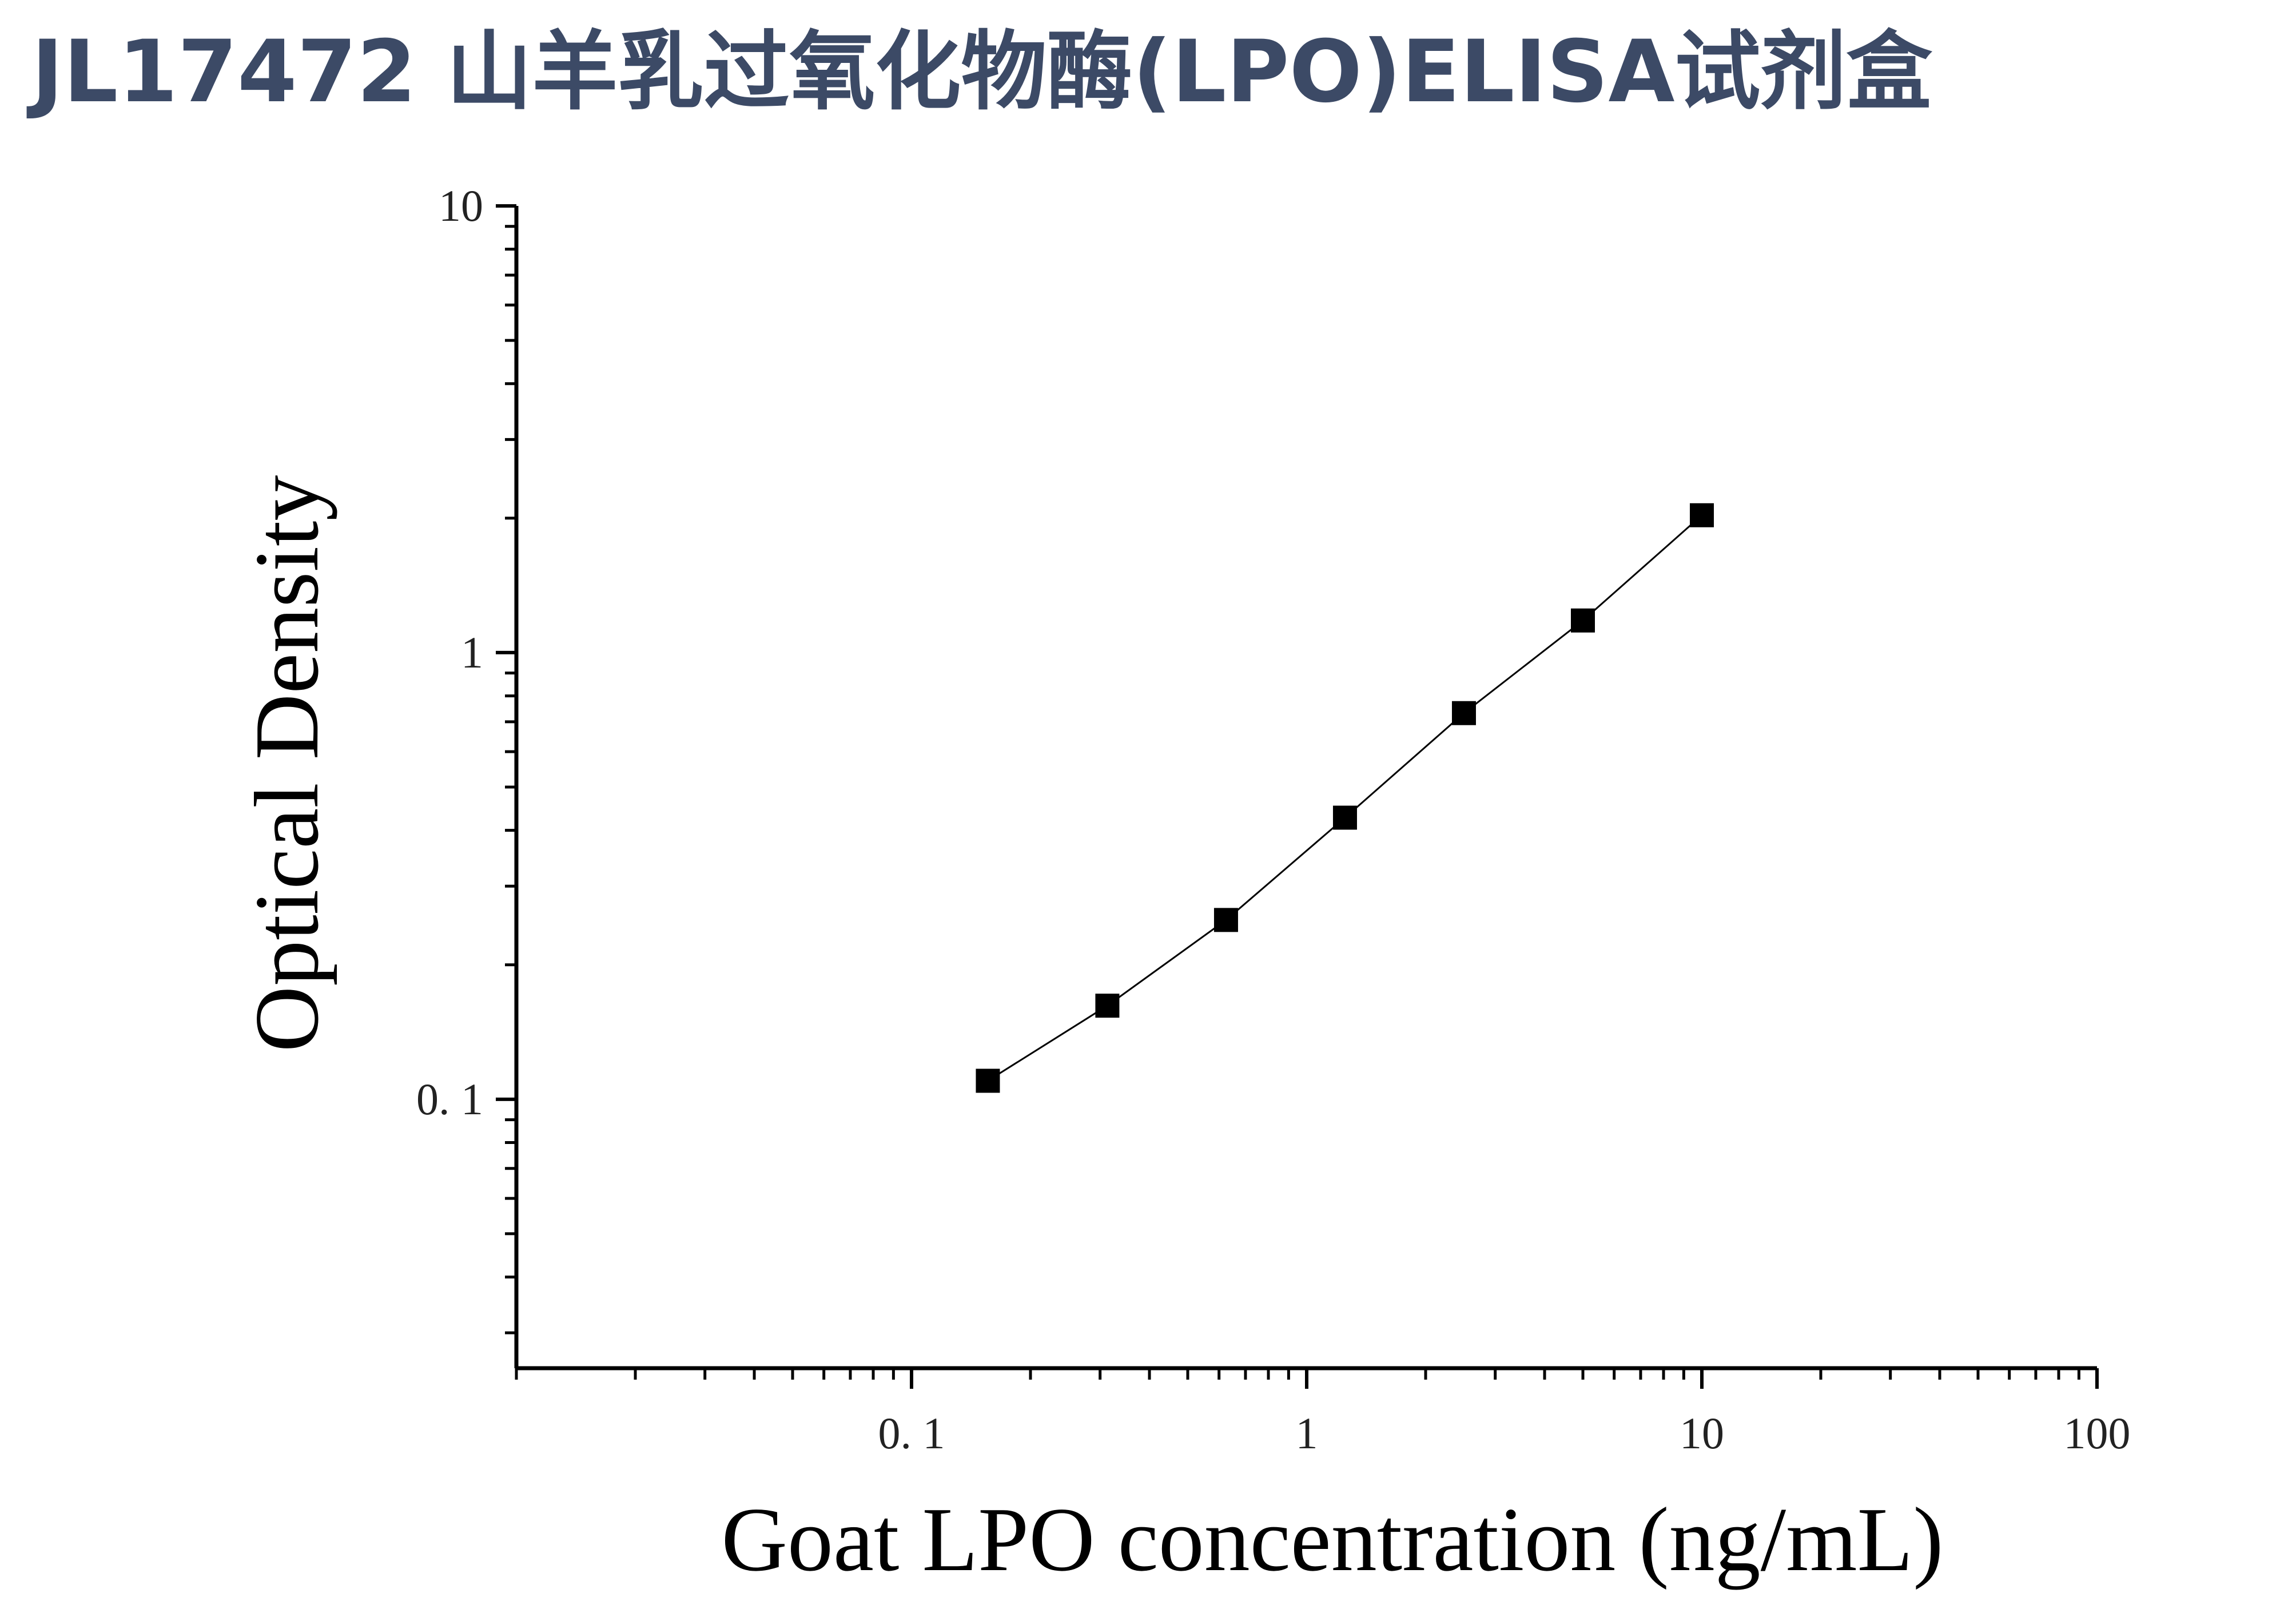 The image size is (2296, 1605). I want to click on y-tick-label: 1, so click(472, 652).